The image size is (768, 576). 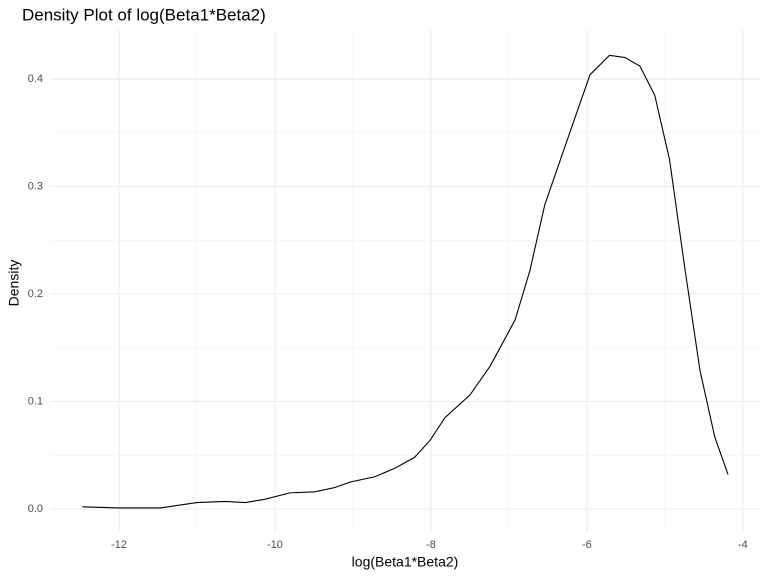 I want to click on x-tick-label: -12, so click(x=119, y=545).